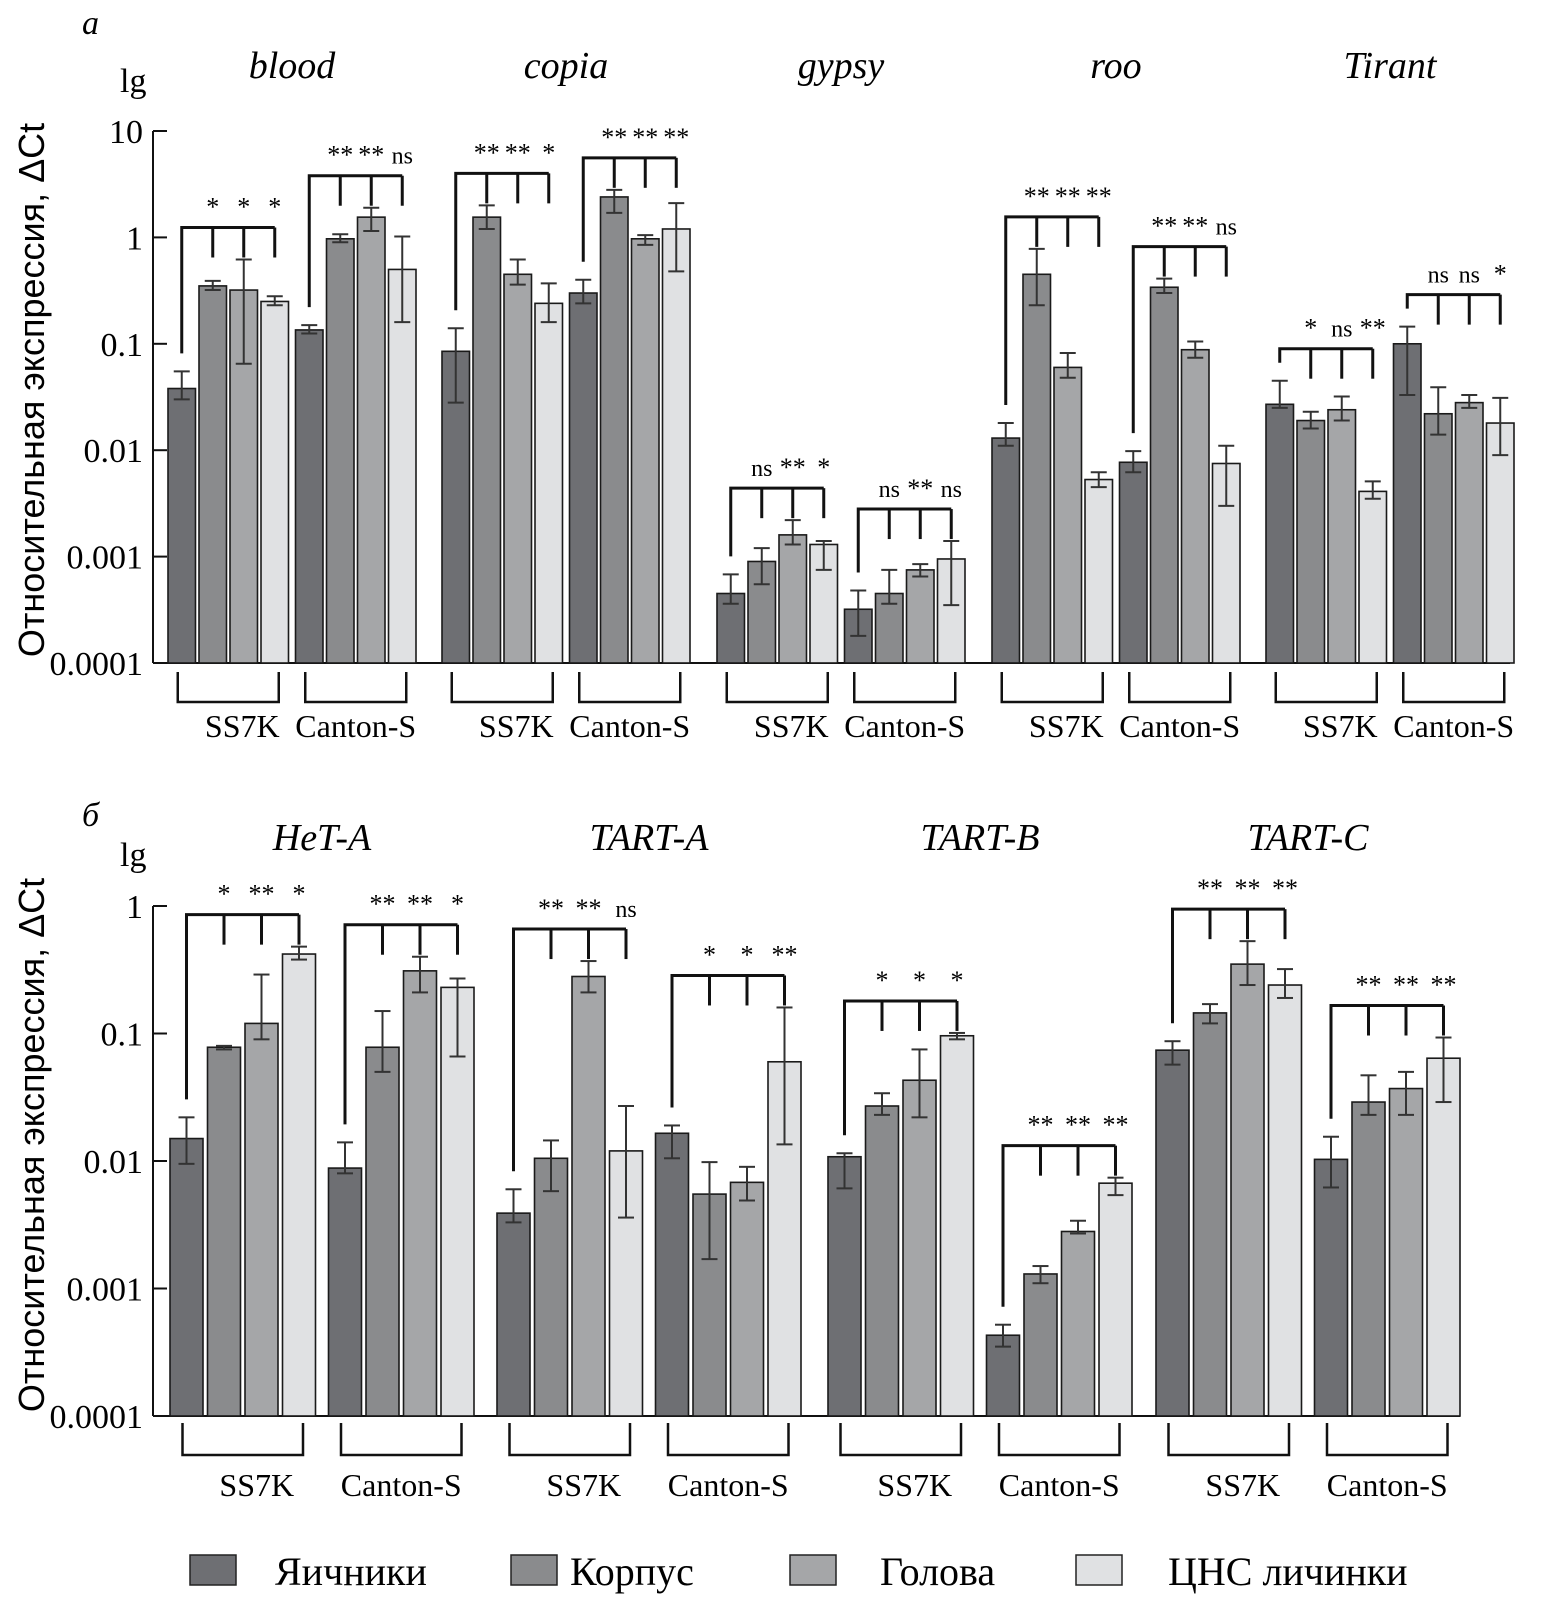 This screenshot has height=1618, width=1562. What do you see at coordinates (566, 66) in the screenshot?
I see `gene-label: copia` at bounding box center [566, 66].